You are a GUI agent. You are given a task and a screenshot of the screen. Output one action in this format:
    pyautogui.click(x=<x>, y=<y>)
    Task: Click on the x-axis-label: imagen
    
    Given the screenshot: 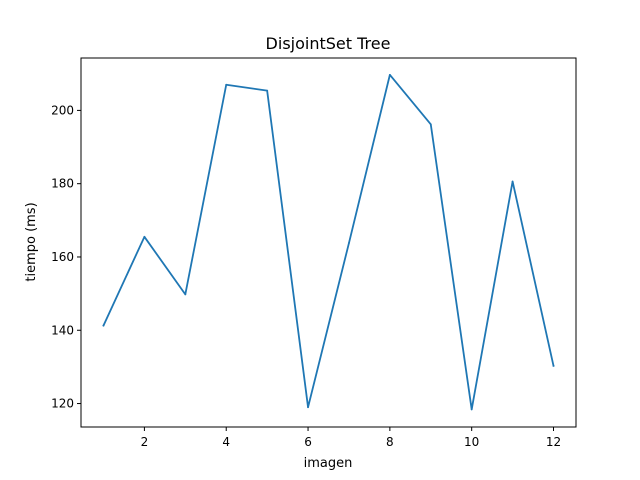 What is the action you would take?
    pyautogui.click(x=328, y=463)
    